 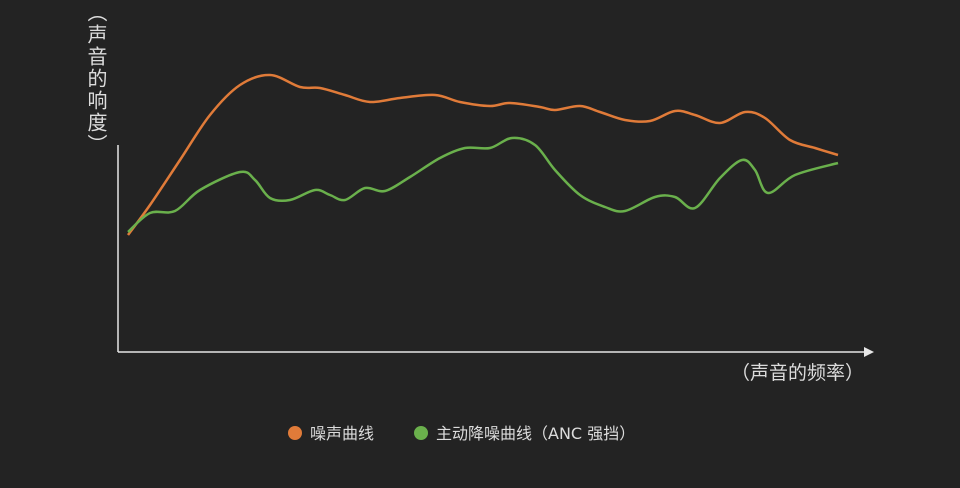 What do you see at coordinates (797, 373) in the screenshot?
I see `x-axis-label: （声音的频率）` at bounding box center [797, 373].